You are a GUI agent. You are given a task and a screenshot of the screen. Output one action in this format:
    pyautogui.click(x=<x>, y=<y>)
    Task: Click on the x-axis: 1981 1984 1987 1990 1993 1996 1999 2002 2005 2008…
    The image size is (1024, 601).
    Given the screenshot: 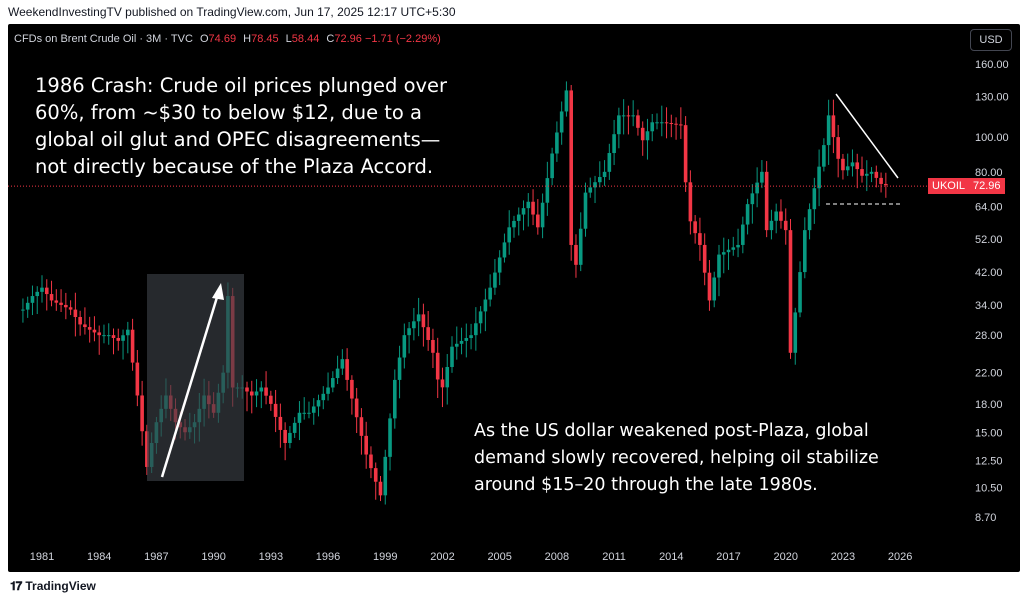 What is the action you would take?
    pyautogui.click(x=471, y=557)
    